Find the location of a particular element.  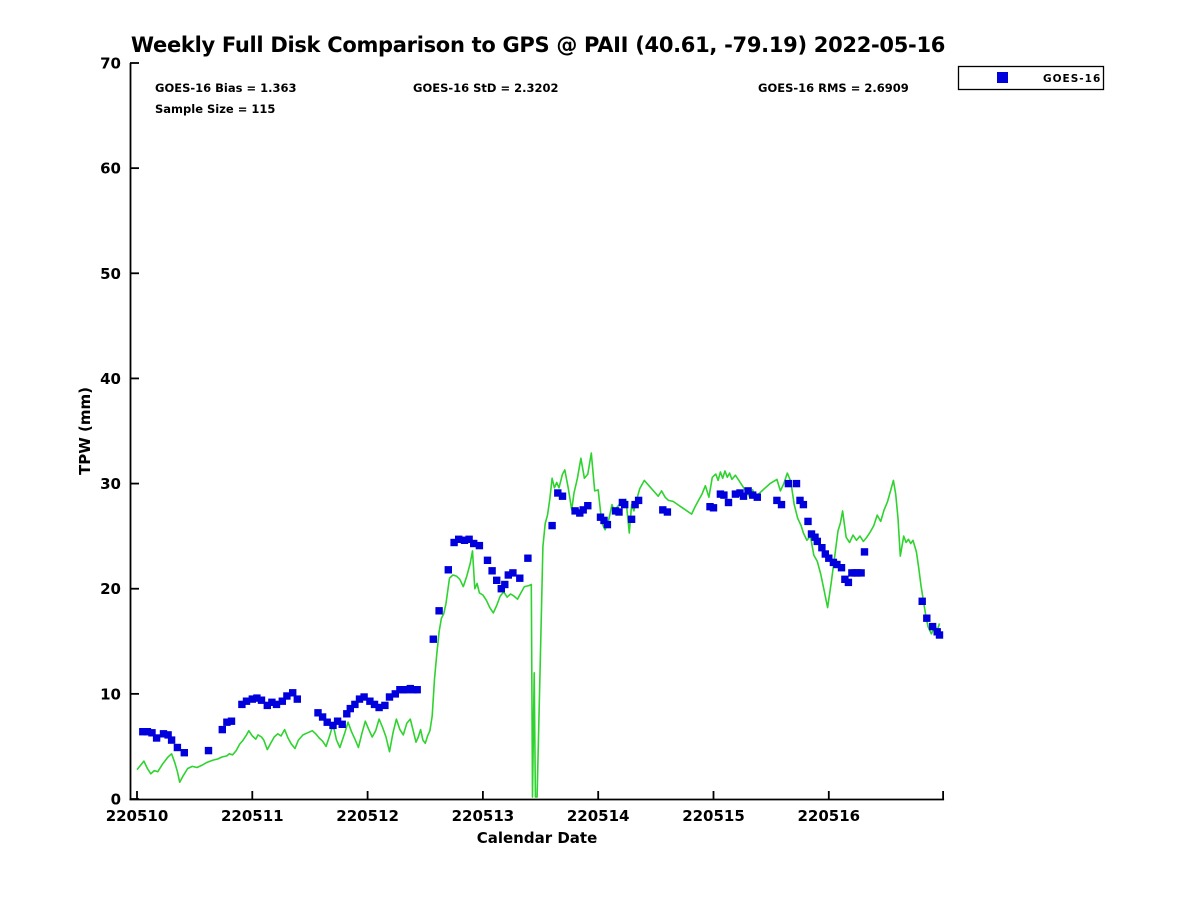

x-tick-label: 220511 is located at coordinates (252, 816).